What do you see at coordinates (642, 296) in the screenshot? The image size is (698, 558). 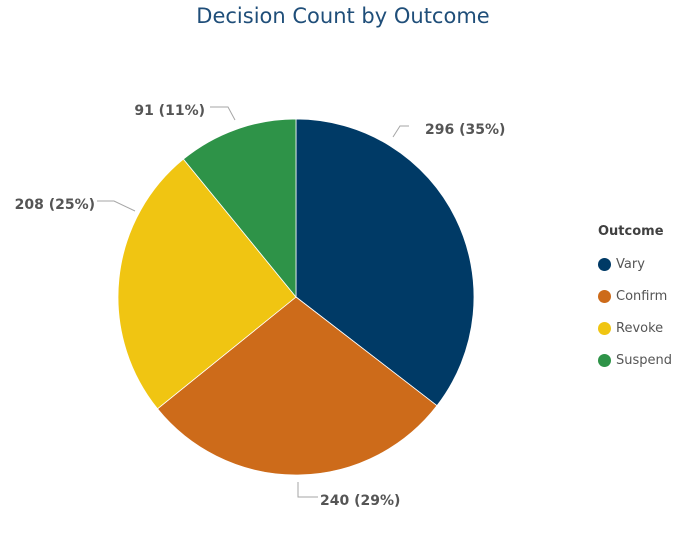 I see `legend-label-confirm: Confirm` at bounding box center [642, 296].